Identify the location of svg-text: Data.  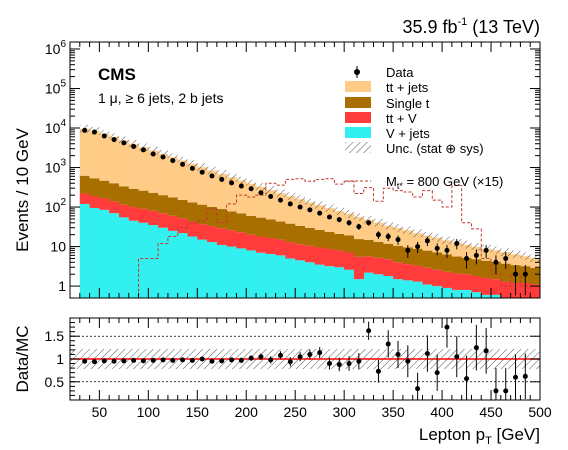
(400, 72).